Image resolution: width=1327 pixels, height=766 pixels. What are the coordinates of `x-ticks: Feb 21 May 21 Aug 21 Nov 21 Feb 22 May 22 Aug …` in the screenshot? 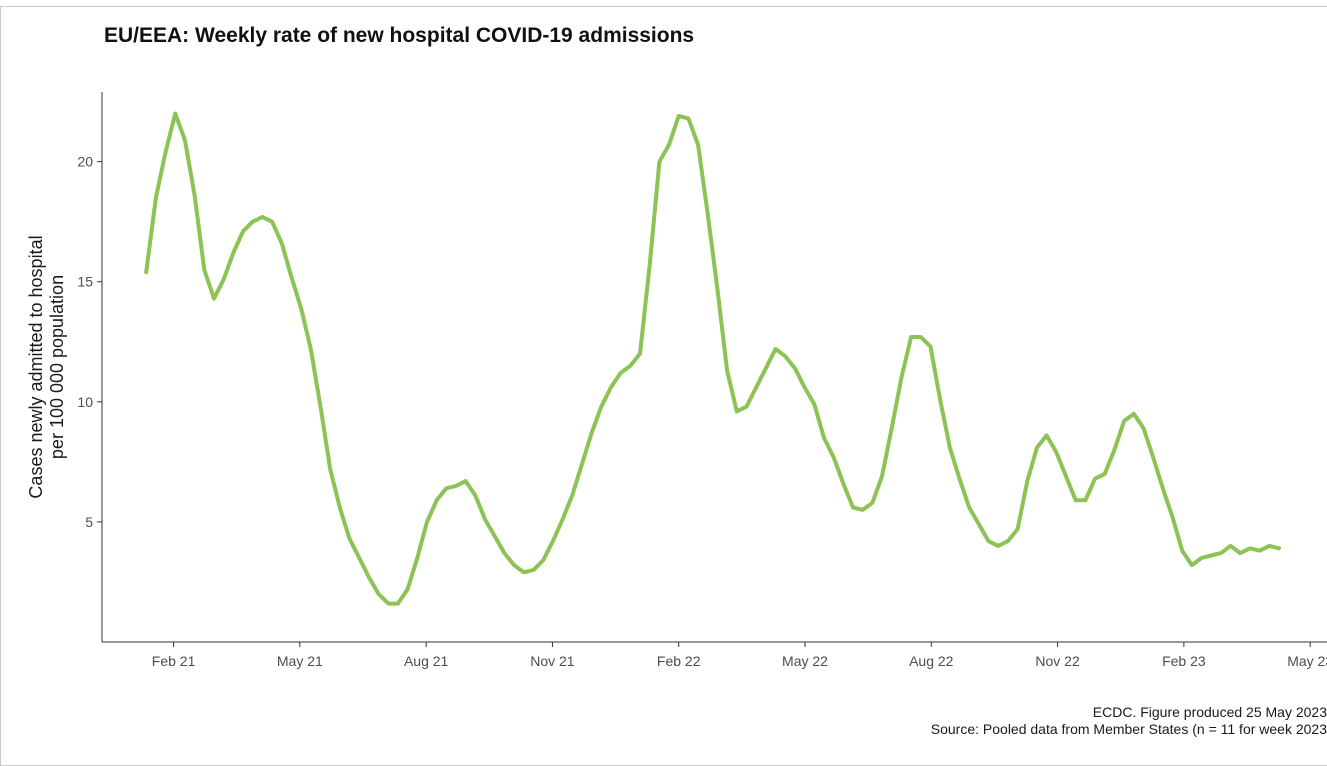 It's located at (739, 655).